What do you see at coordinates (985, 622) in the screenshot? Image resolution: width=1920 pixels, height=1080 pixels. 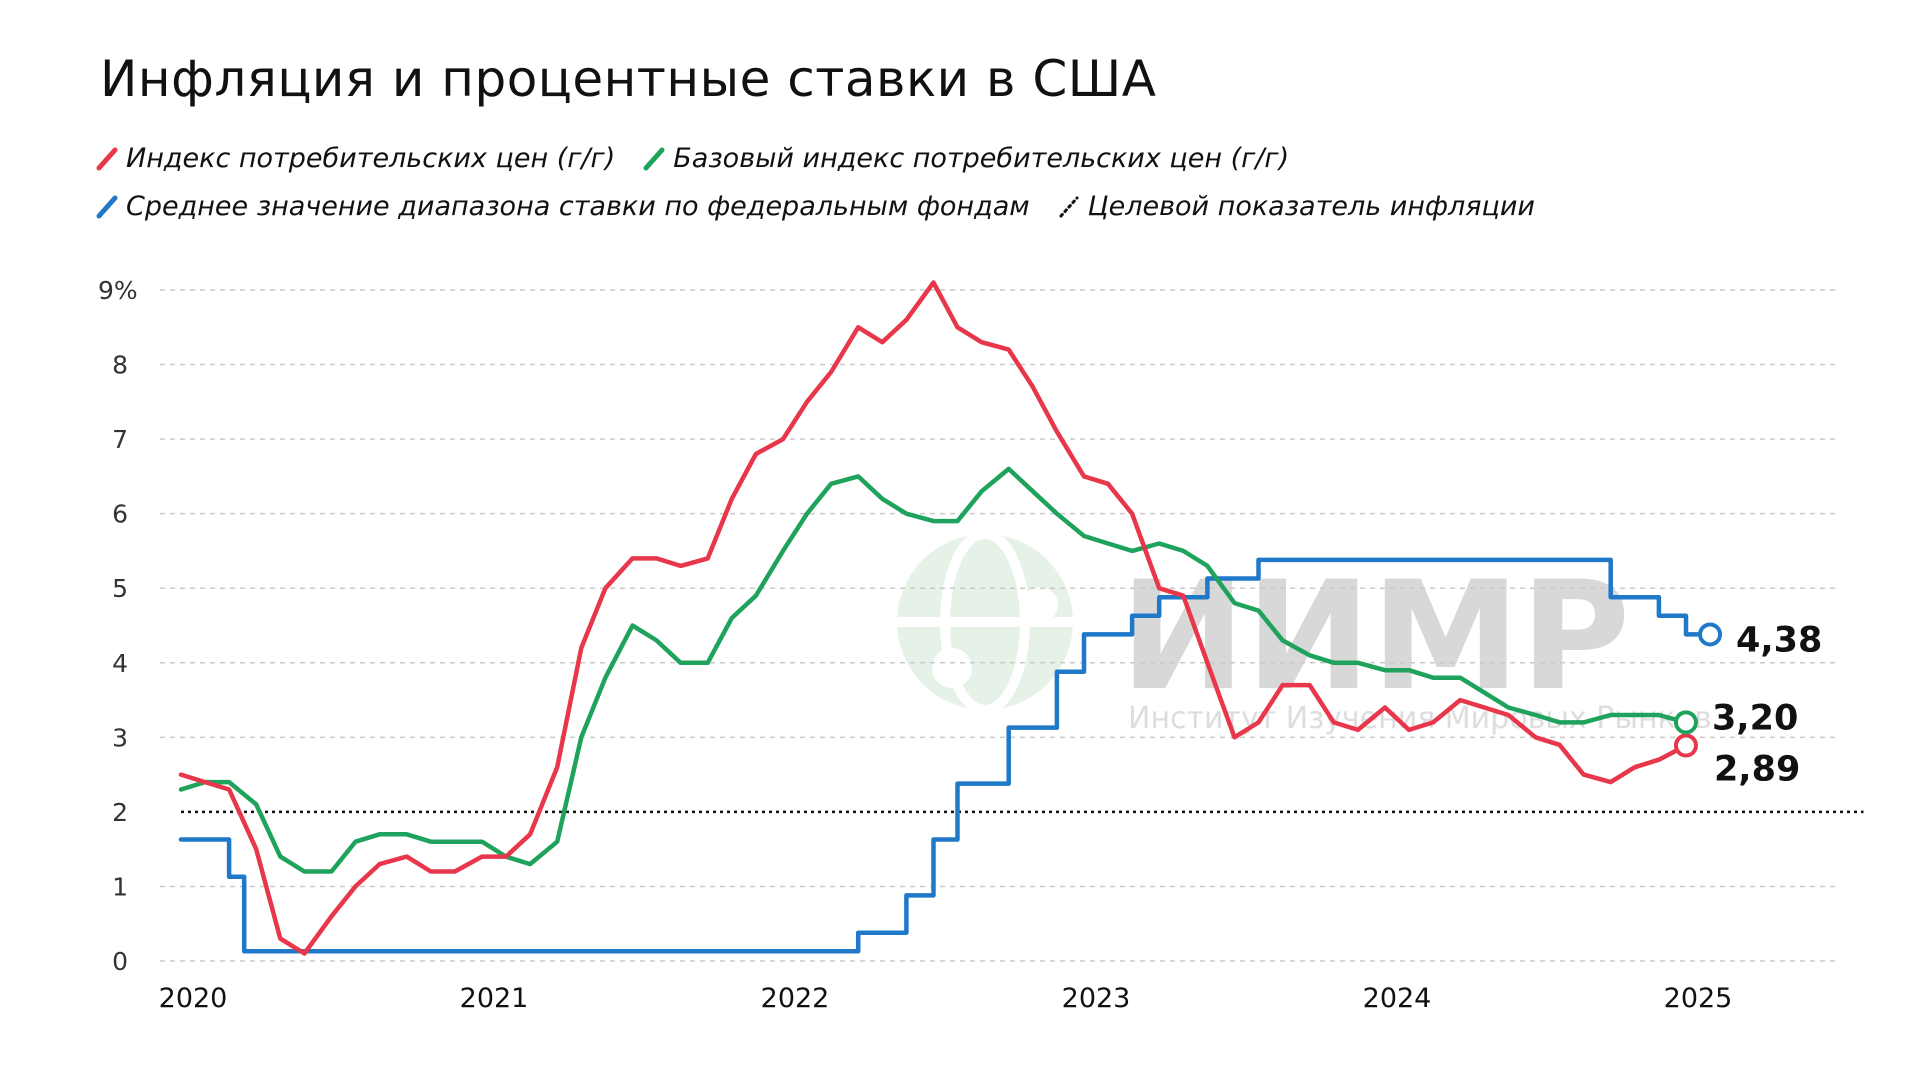 I see `watermark-globe-icon` at bounding box center [985, 622].